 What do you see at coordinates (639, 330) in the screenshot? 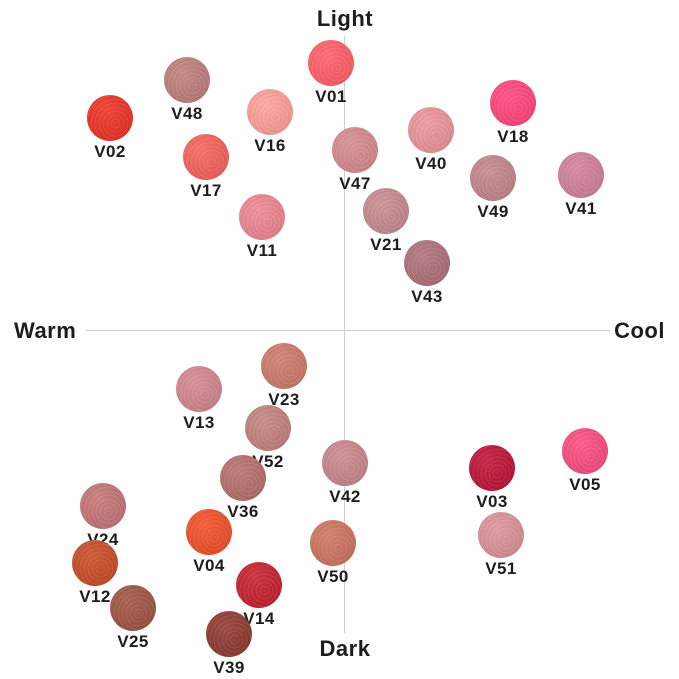
I see `axis-label-cool: Cool` at bounding box center [639, 330].